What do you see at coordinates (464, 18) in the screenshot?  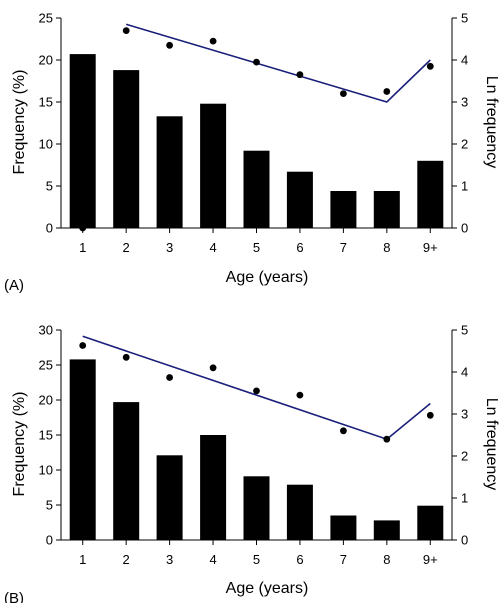 I see `panel-a-y2-tick-label-5: 5` at bounding box center [464, 18].